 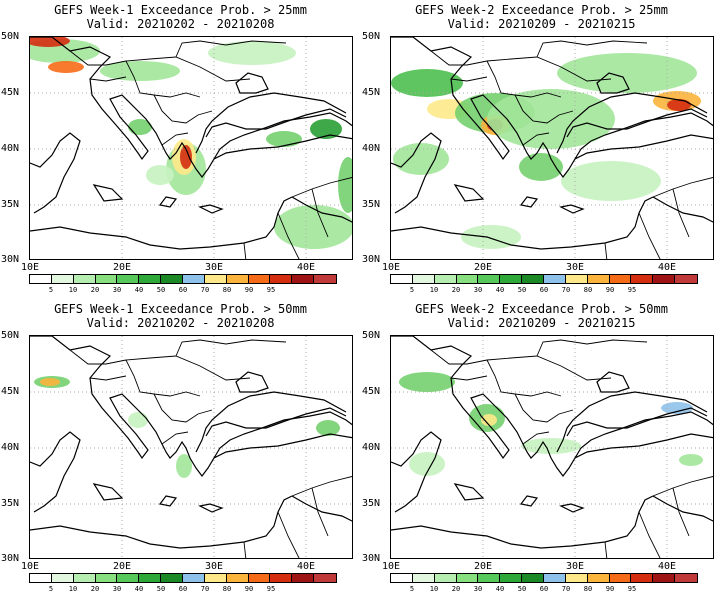 What do you see at coordinates (161, 290) in the screenshot?
I see `colorbar-label: 50` at bounding box center [161, 290].